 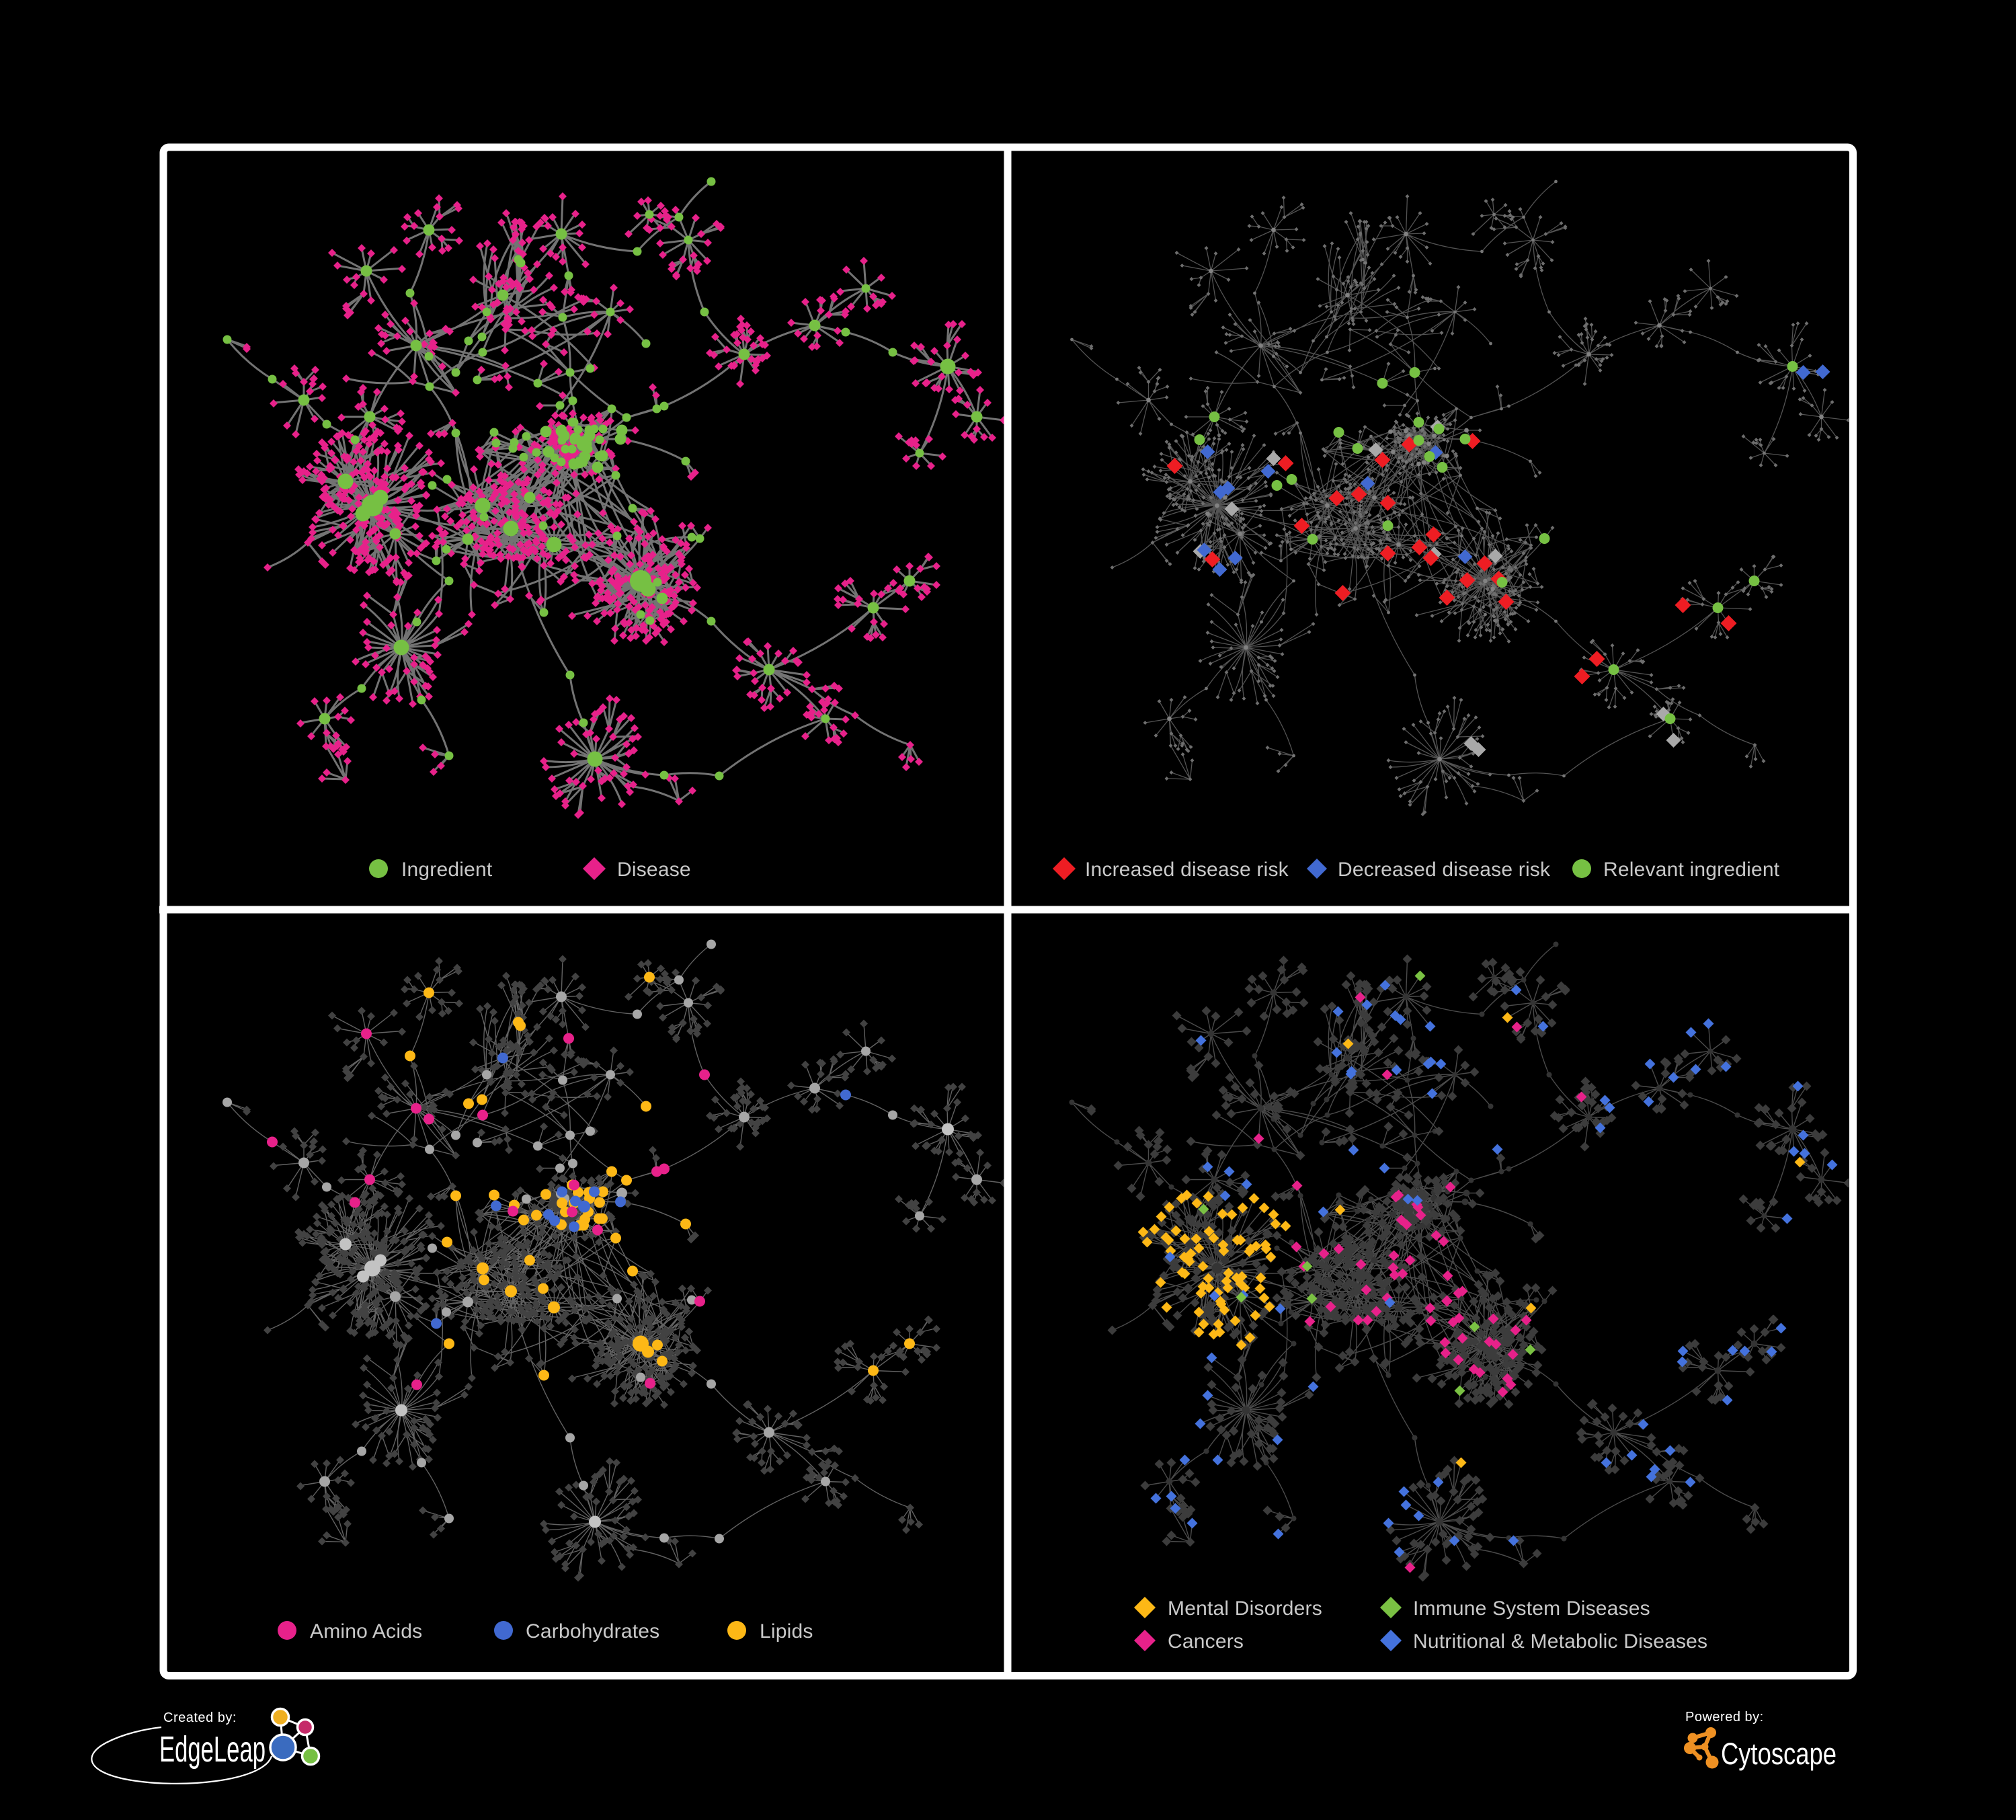 I want to click on svg-text: Increased disease risk, so click(x=1187, y=870).